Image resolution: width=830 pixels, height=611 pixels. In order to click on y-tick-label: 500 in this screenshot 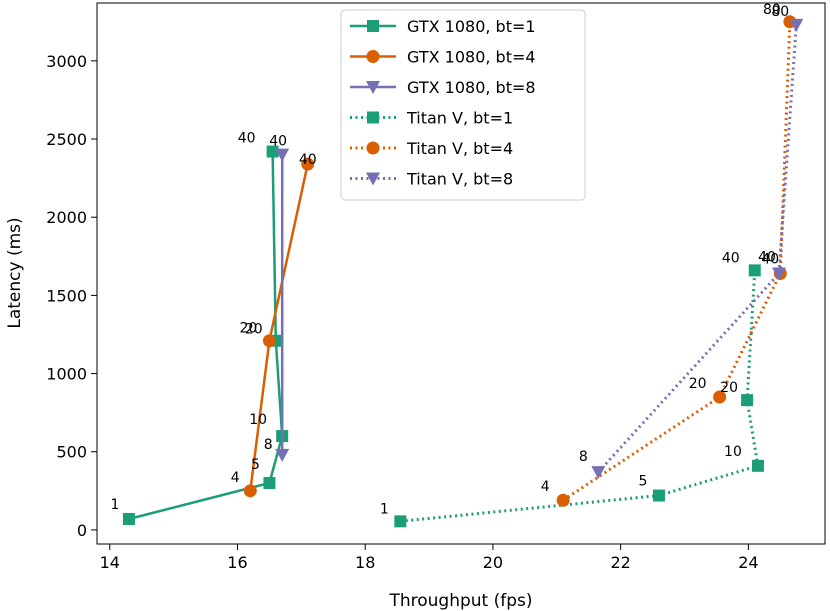, I will do `click(71, 452)`.